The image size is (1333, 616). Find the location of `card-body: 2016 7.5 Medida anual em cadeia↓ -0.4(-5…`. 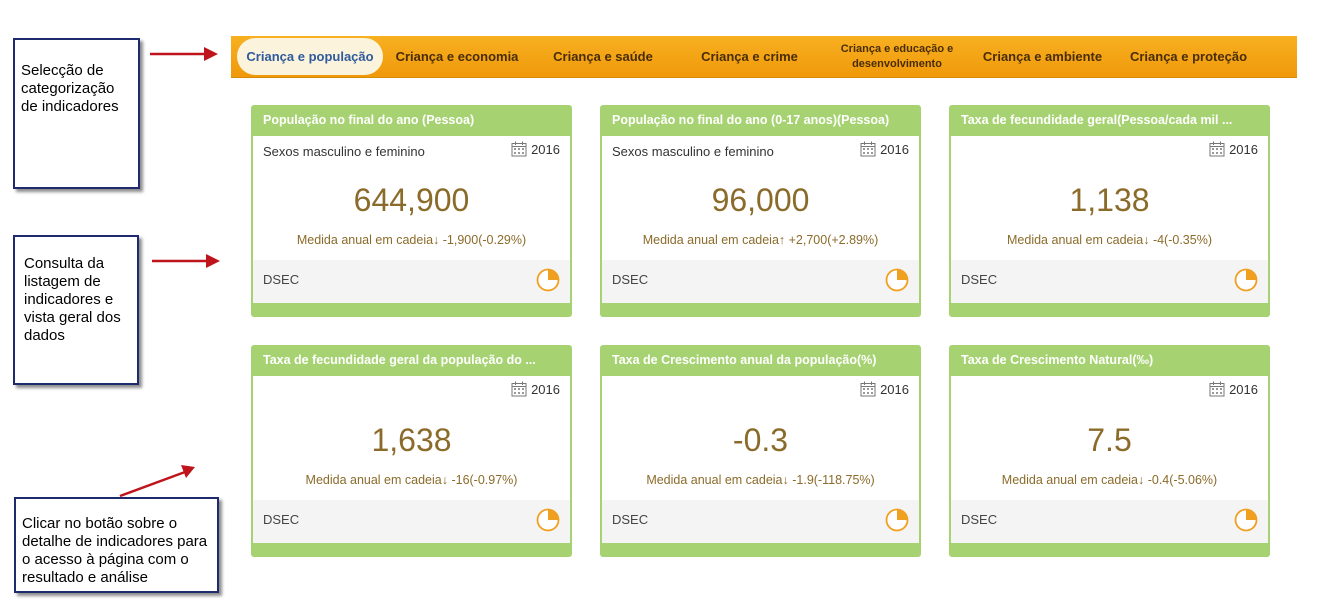

card-body: 2016 7.5 Medida anual em cadeia↓ -0.4(-5… is located at coordinates (1109, 438).